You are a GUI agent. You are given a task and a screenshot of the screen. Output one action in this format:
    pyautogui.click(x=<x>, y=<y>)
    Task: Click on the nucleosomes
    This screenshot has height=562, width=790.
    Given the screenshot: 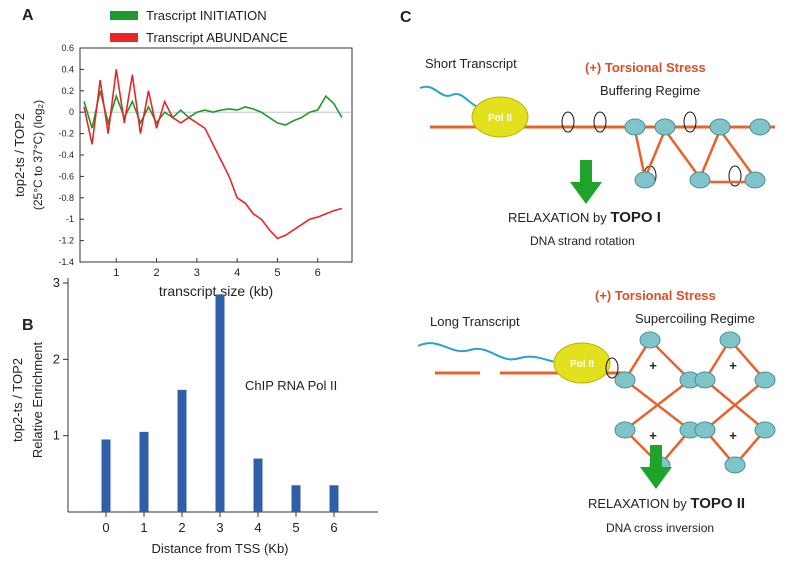 What is the action you would take?
    pyautogui.click(x=695, y=402)
    